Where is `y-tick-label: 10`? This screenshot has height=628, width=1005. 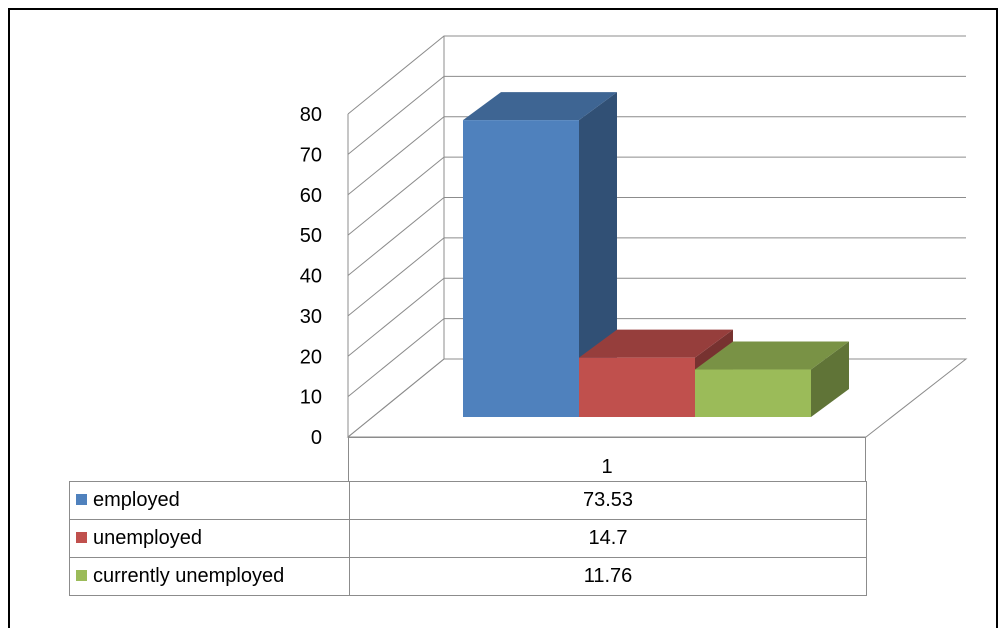
y-tick-label: 10 is located at coordinates (311, 398).